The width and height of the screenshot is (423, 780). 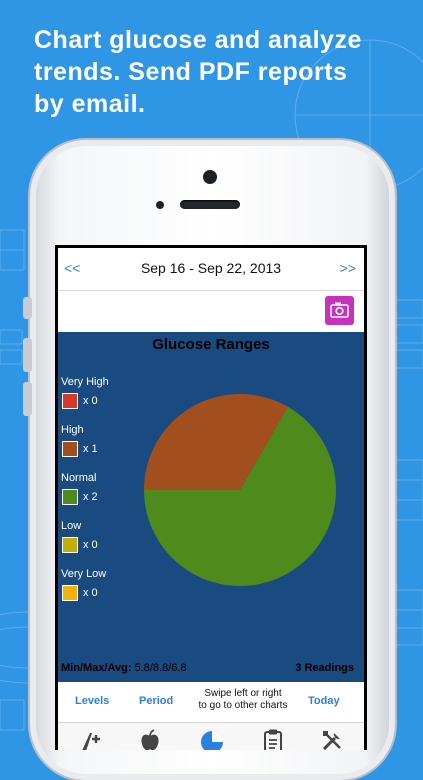 I want to click on legend-label: Low, so click(x=71, y=526).